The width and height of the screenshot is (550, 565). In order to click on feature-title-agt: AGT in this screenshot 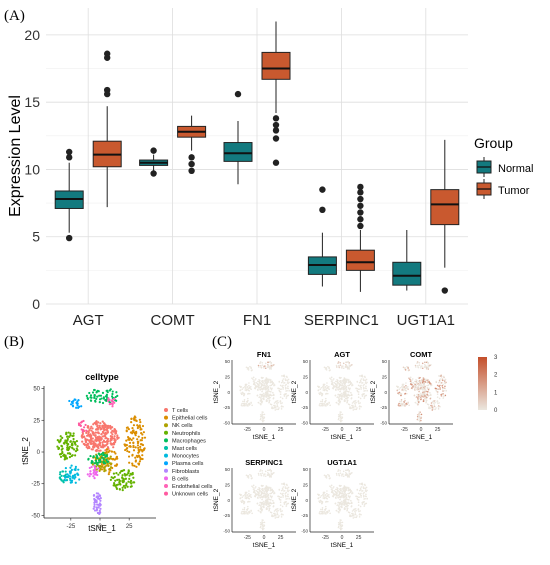, I will do `click(342, 354)`.